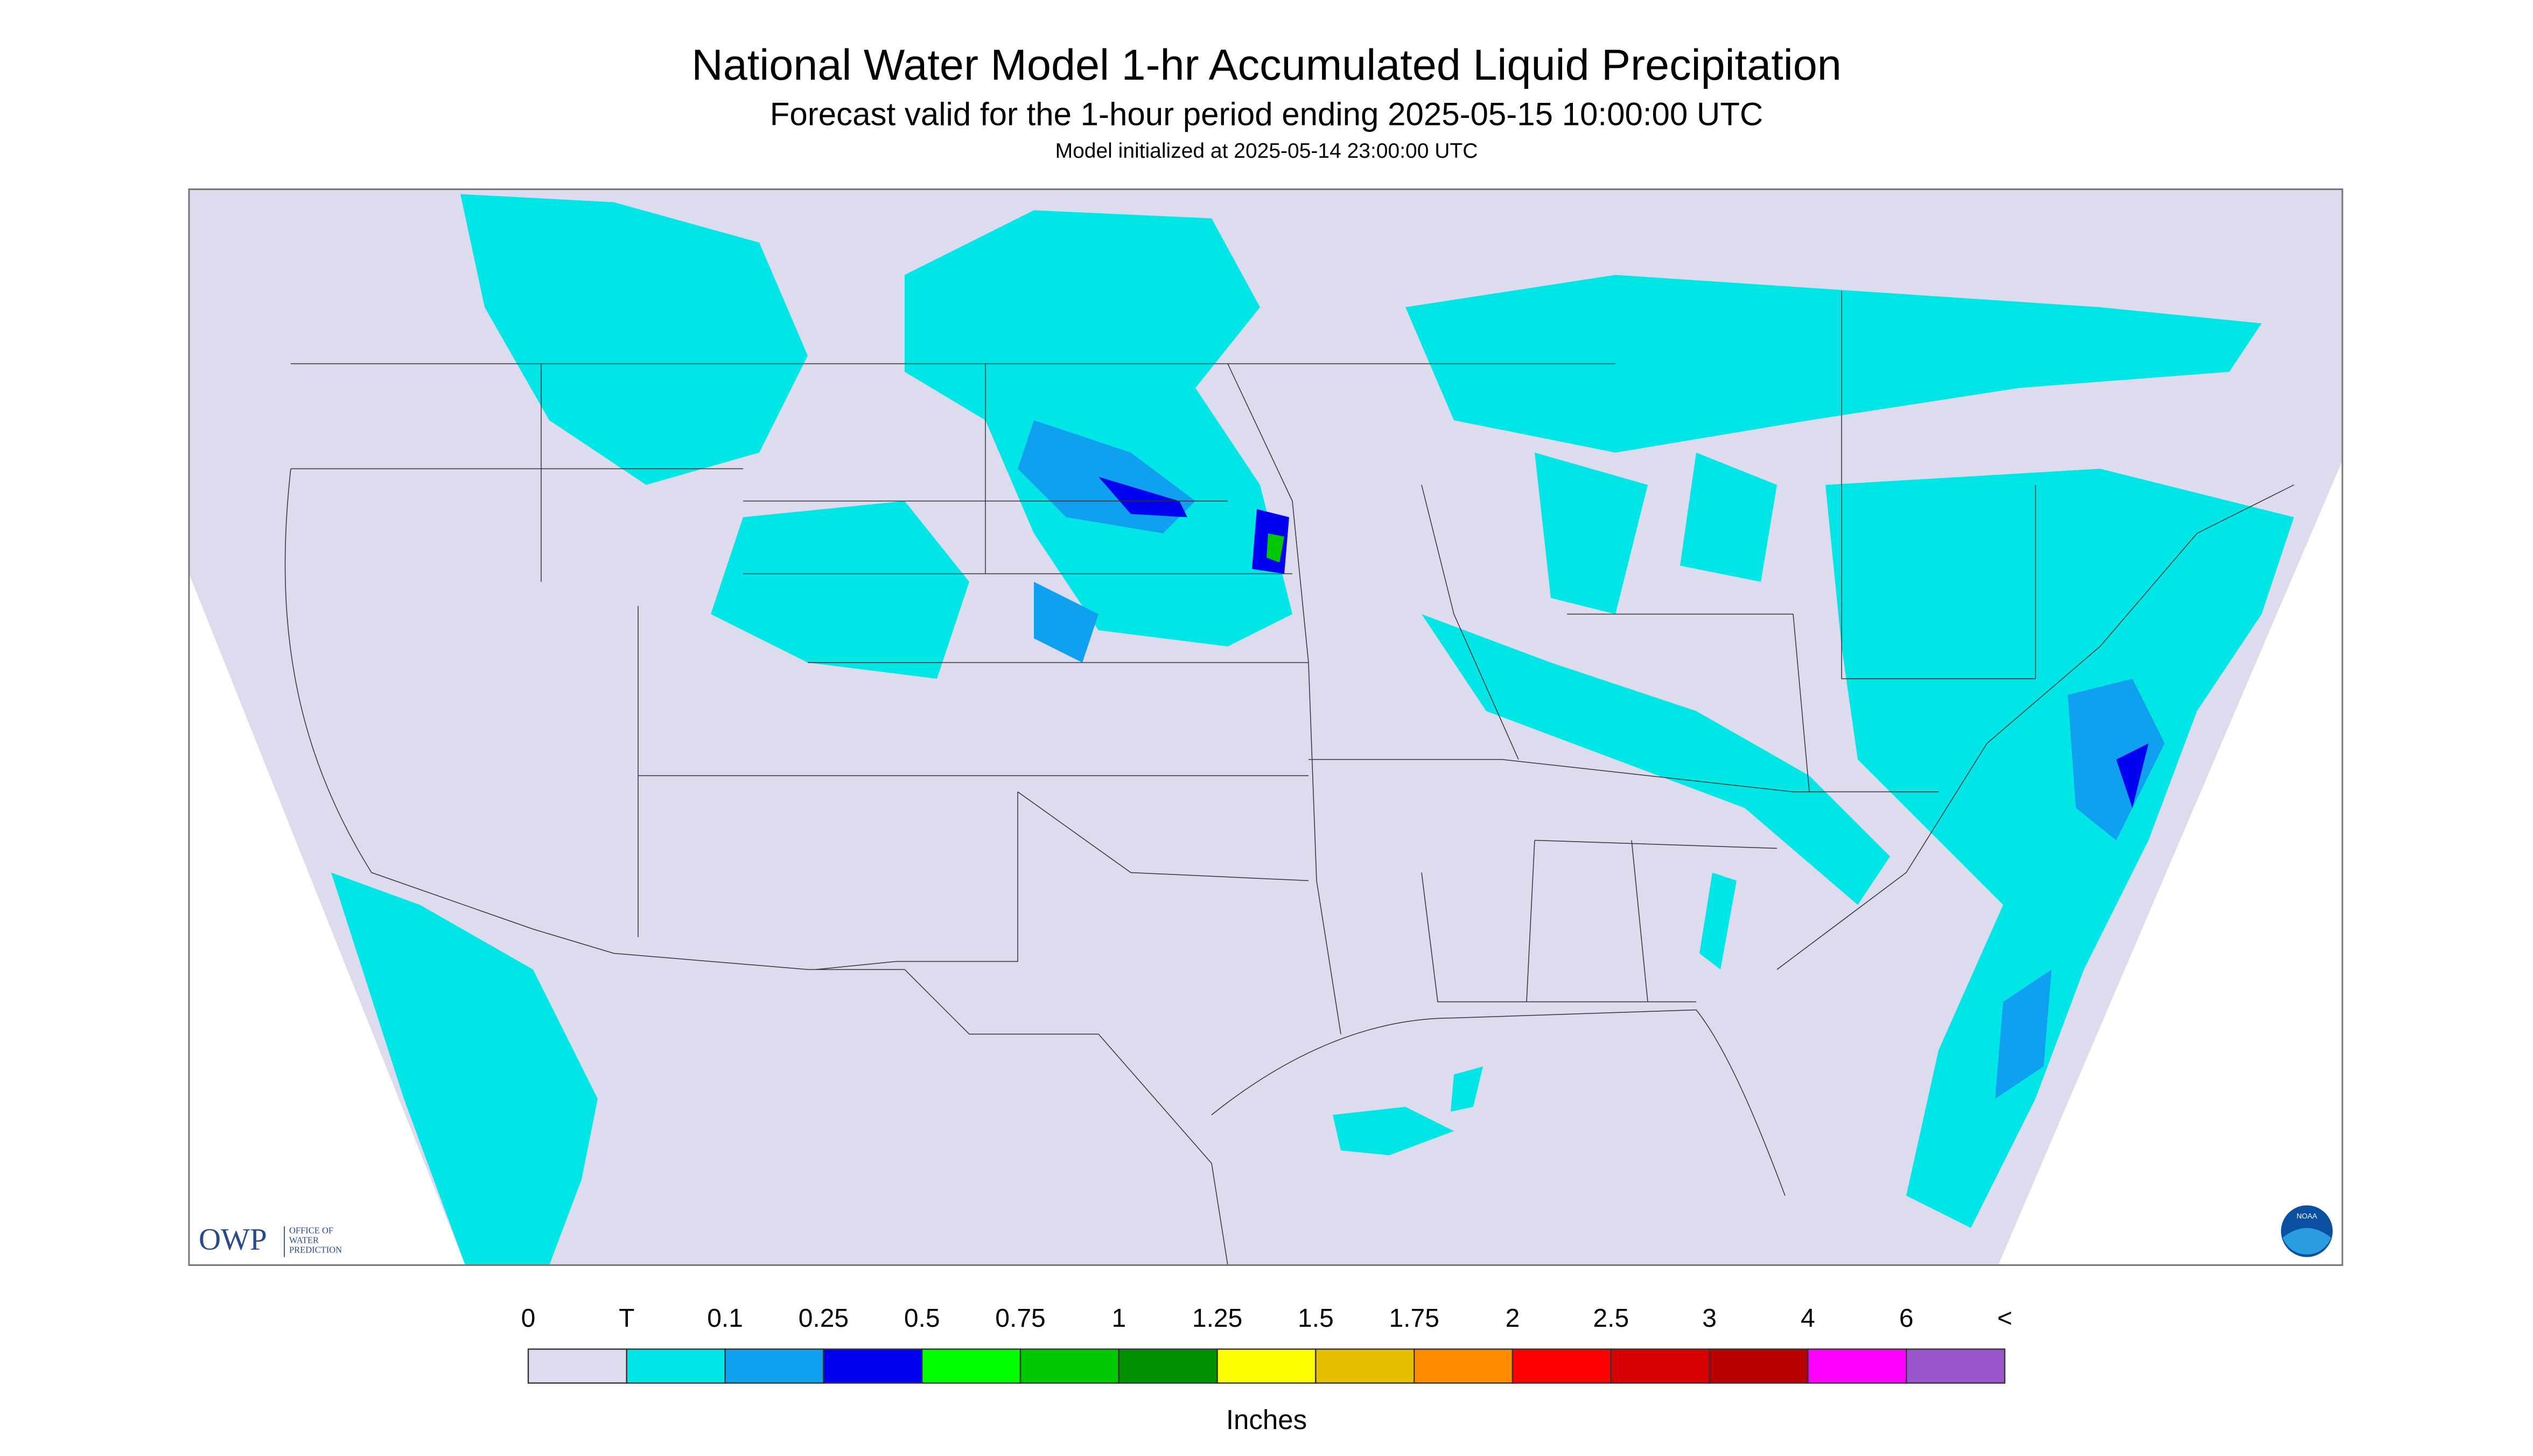 This screenshot has height=1456, width=2533. I want to click on legend-label: 0.75, so click(1020, 1318).